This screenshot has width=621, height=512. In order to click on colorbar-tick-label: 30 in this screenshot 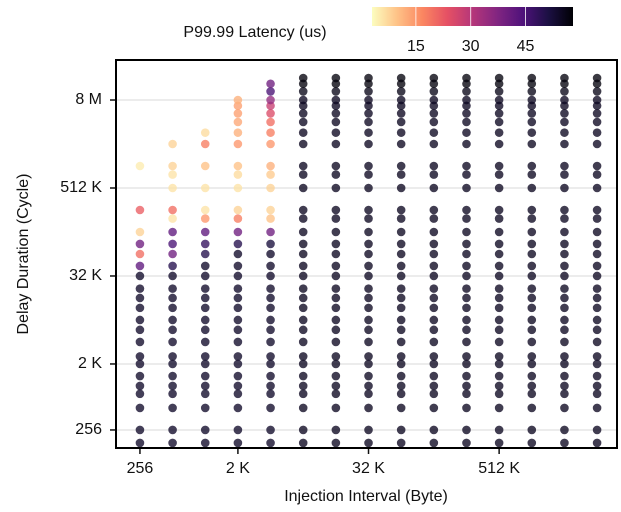, I will do `click(471, 46)`.